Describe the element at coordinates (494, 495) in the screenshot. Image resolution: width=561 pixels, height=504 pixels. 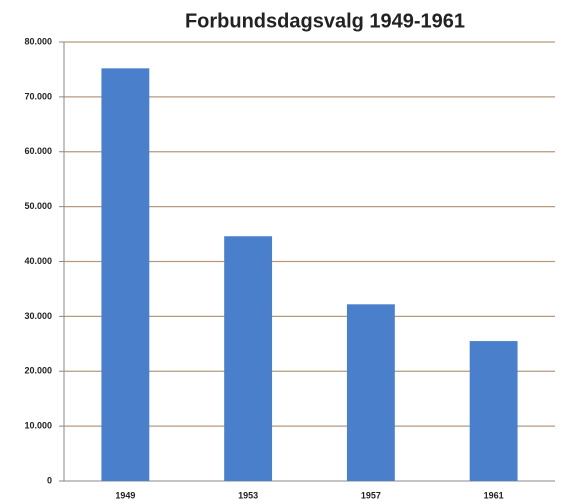
I see `x-tick-label: 1961` at that location.